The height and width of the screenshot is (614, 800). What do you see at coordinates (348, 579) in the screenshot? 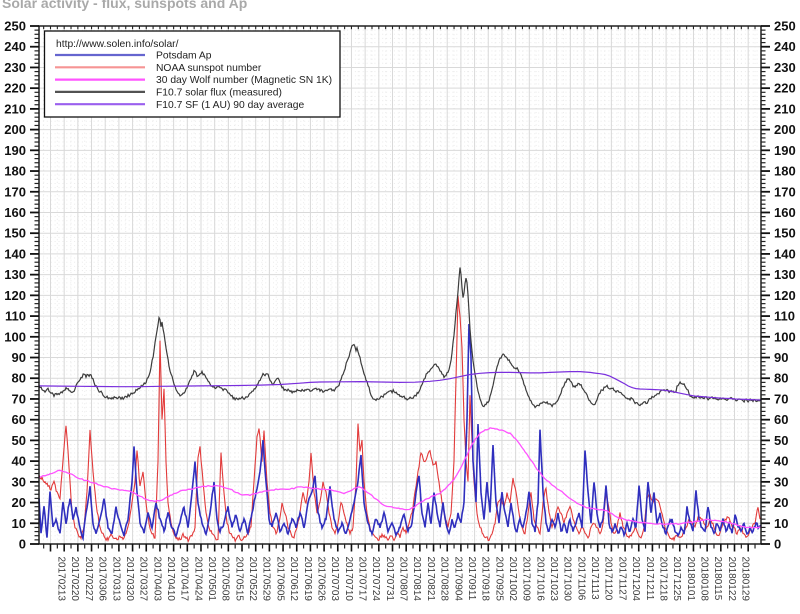
I see `svg-text: 20170710` at bounding box center [348, 579].